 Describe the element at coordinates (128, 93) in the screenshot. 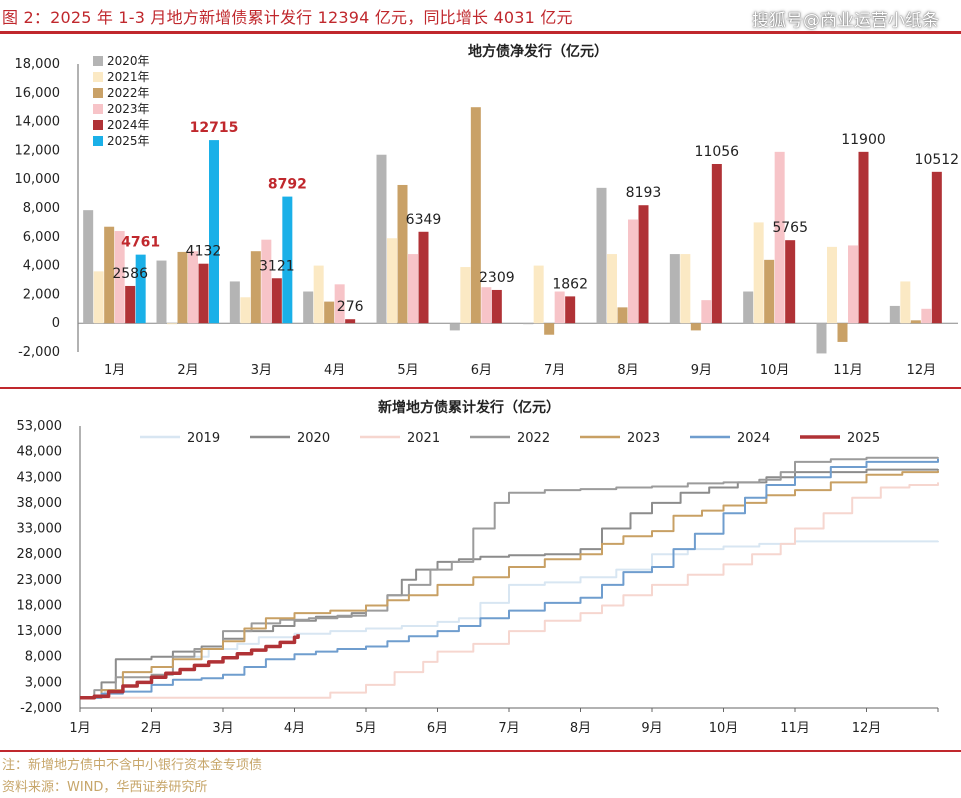

I see `legend-label: 2022年` at that location.